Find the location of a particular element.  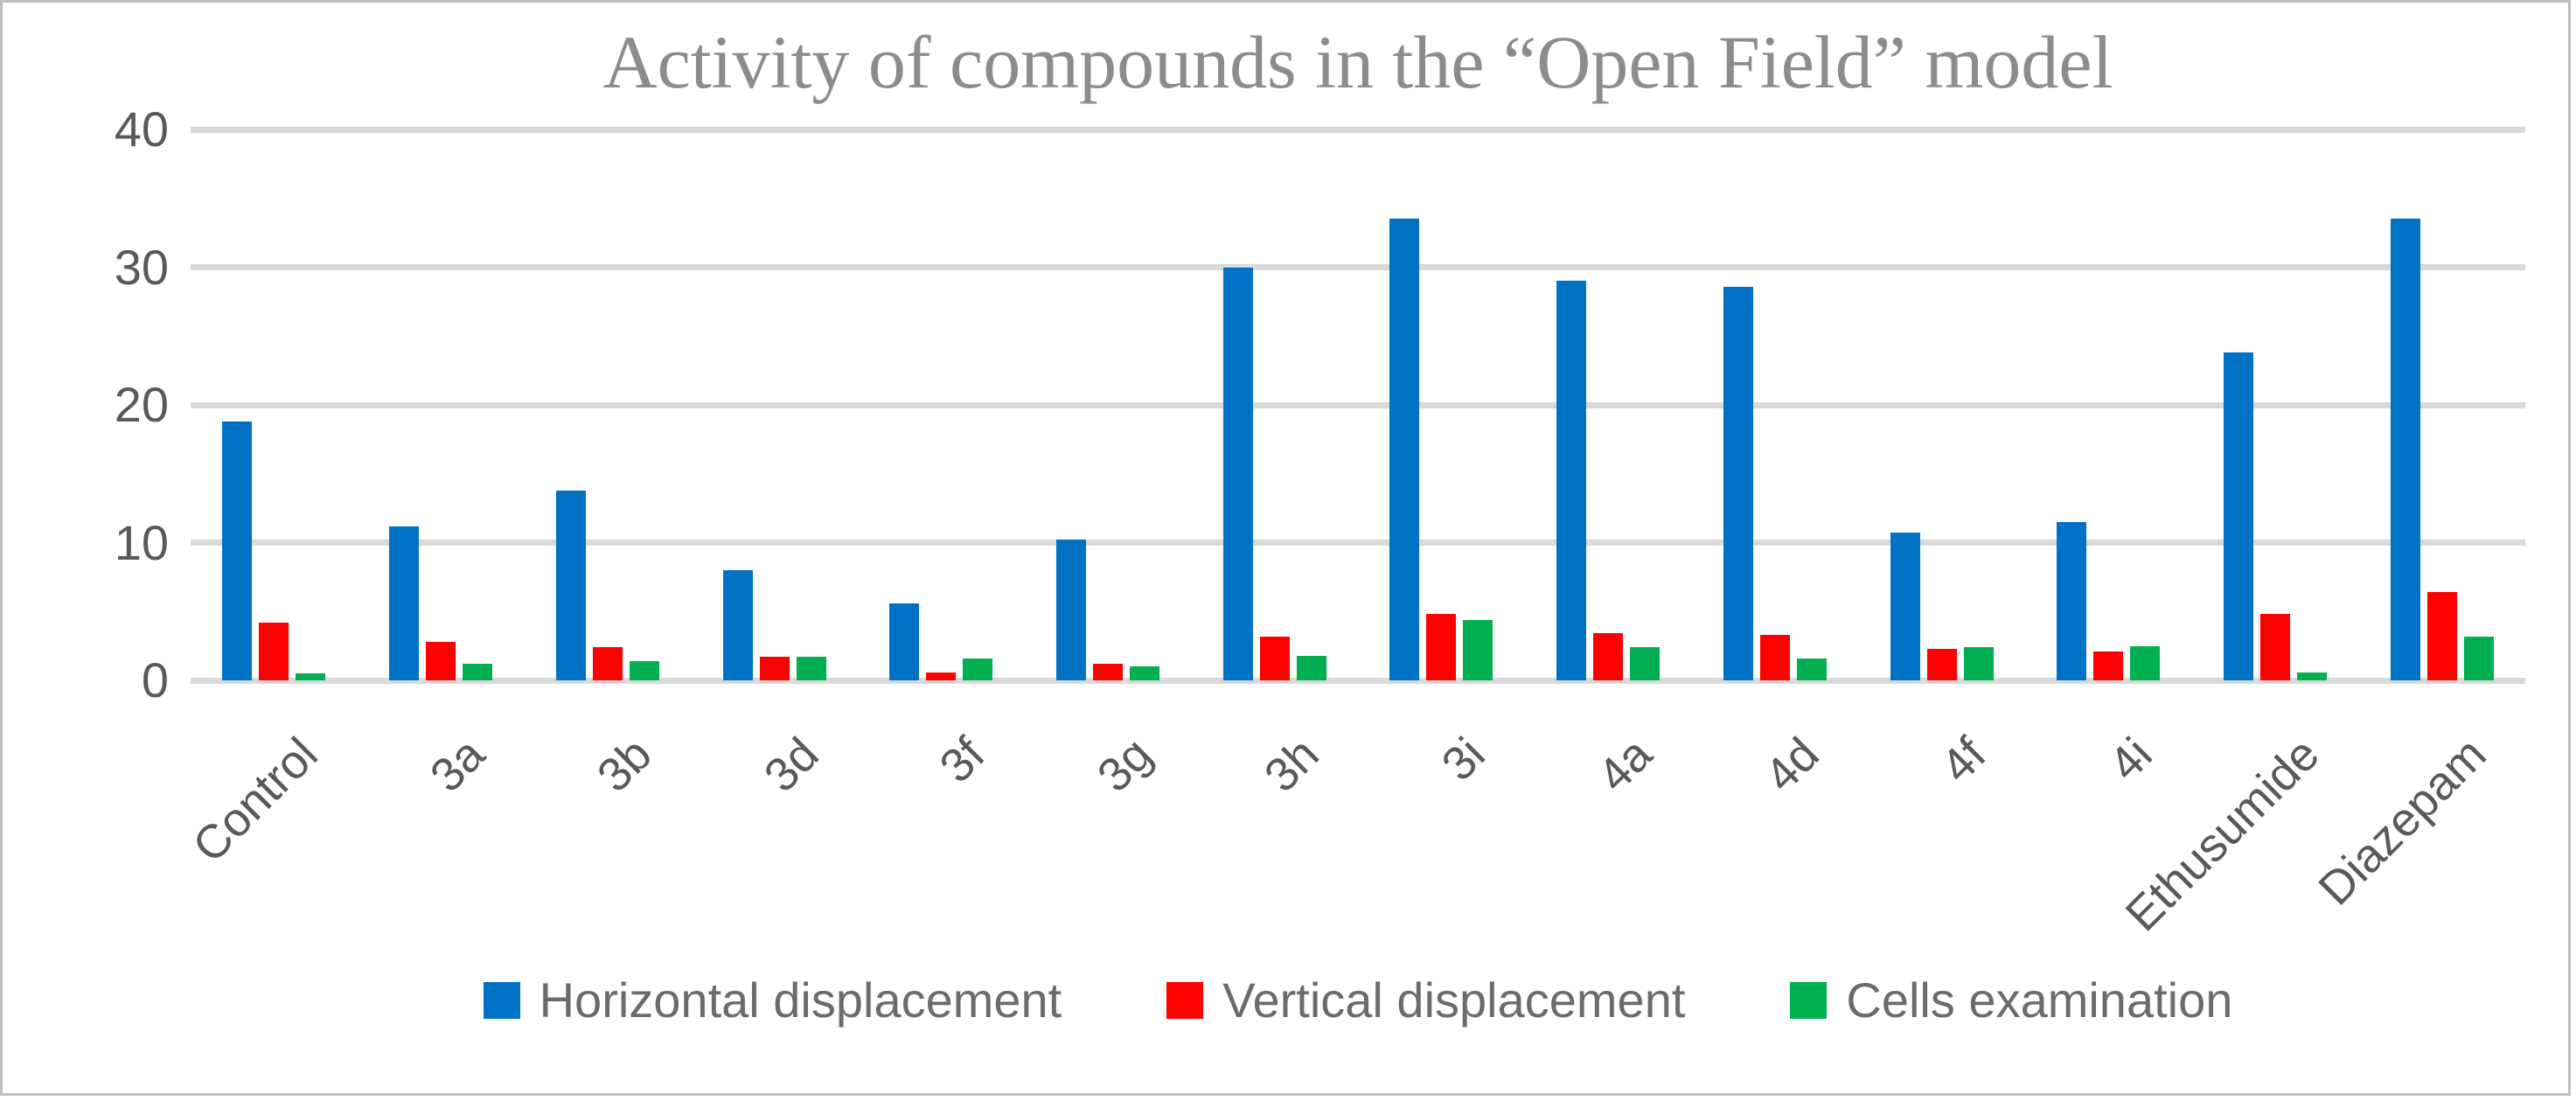

bar-3d-vertical-displacement is located at coordinates (774, 668).